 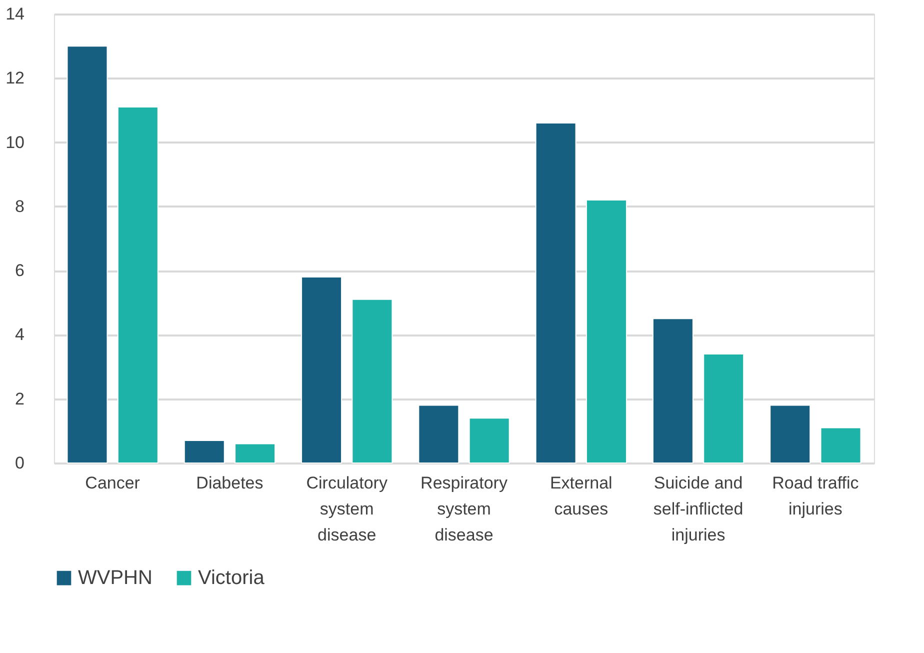 I want to click on legend-label: WVPHN, so click(x=115, y=578).